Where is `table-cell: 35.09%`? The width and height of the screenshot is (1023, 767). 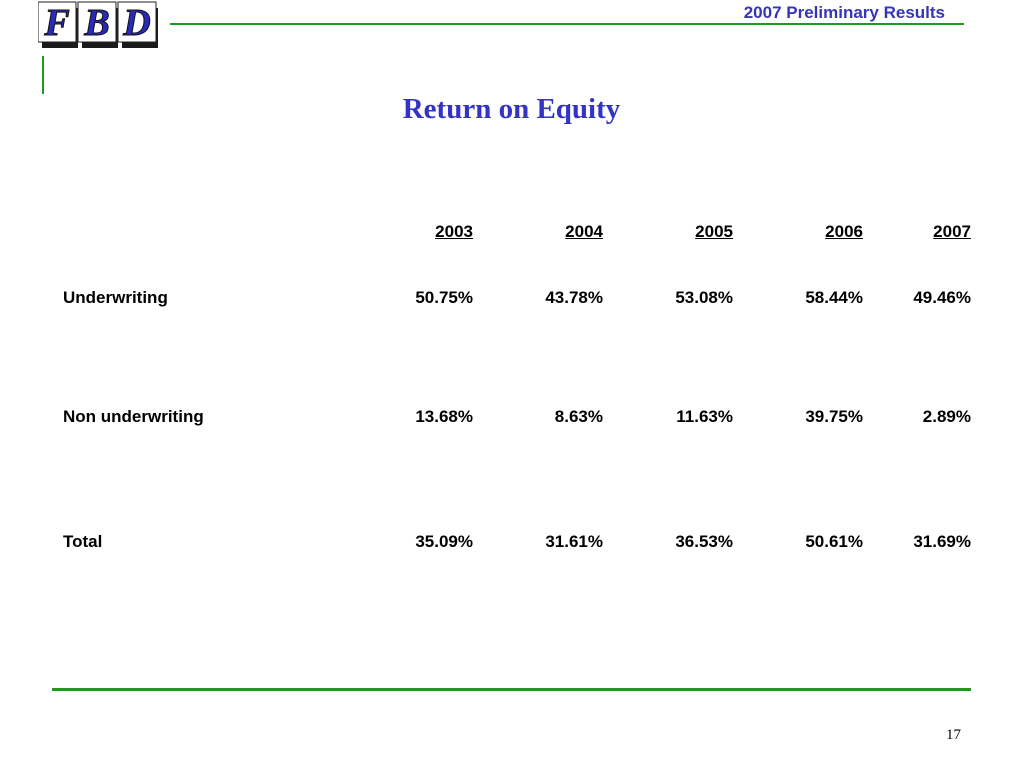
table-cell: 35.09% is located at coordinates (444, 541).